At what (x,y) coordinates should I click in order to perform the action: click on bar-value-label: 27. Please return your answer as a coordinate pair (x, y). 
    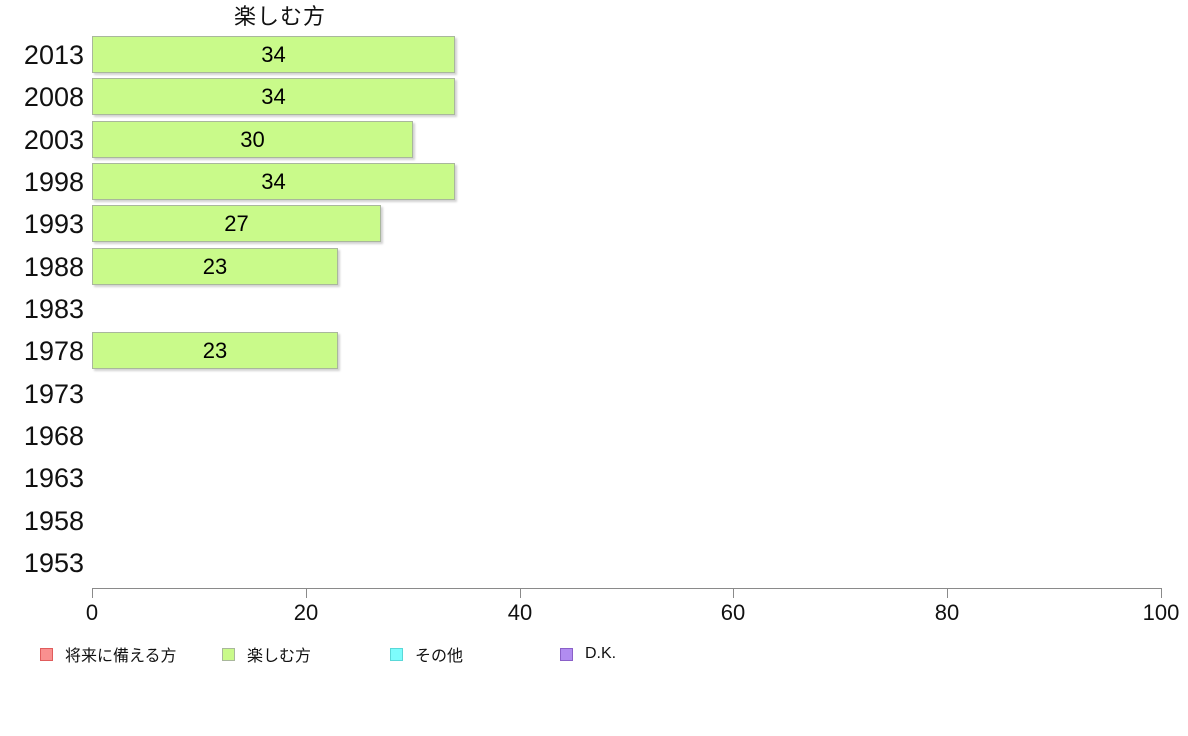
    Looking at the image, I should click on (236, 224).